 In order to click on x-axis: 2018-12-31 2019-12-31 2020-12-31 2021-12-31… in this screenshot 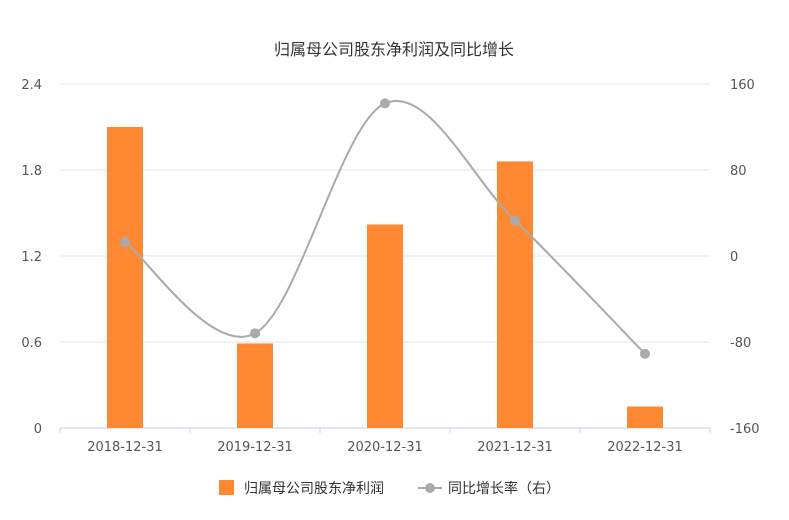, I will do `click(385, 441)`.